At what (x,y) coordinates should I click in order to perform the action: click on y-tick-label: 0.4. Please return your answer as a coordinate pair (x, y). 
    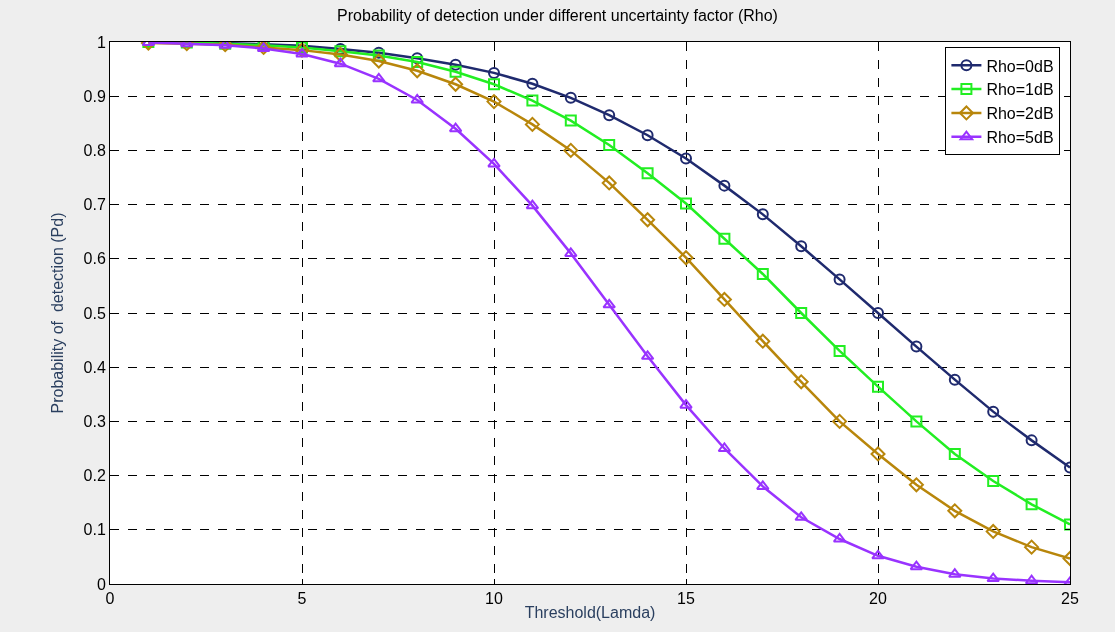
    Looking at the image, I should click on (94, 367).